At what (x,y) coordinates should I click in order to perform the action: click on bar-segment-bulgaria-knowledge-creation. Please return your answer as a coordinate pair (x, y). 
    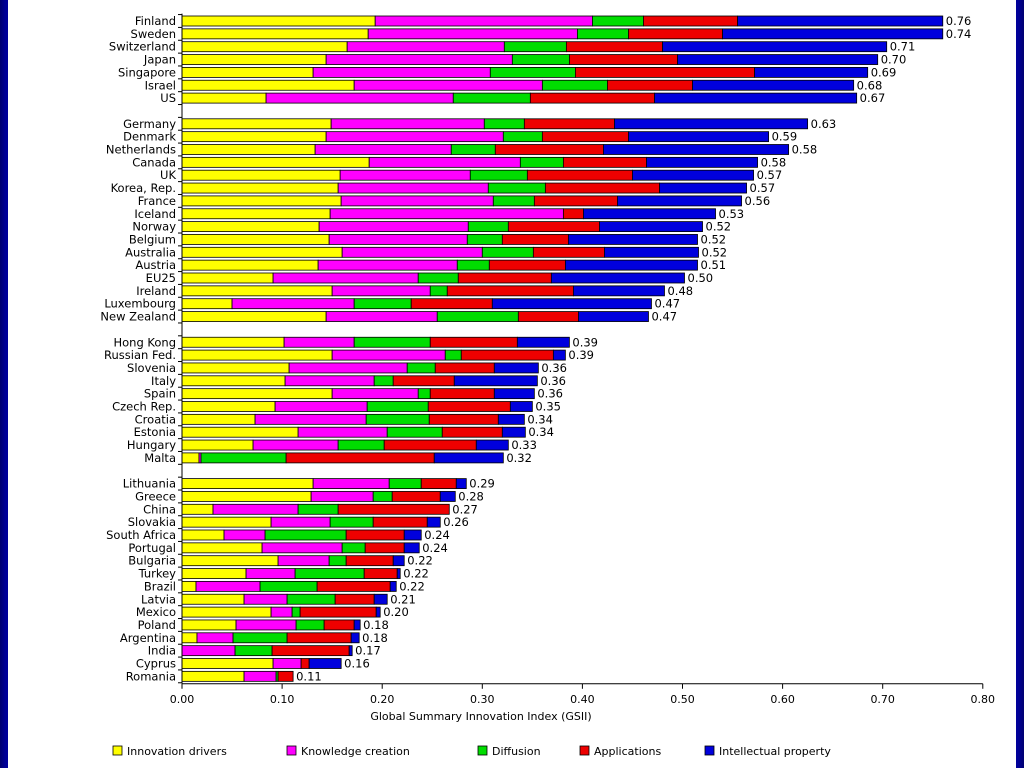
    Looking at the image, I should click on (303, 561).